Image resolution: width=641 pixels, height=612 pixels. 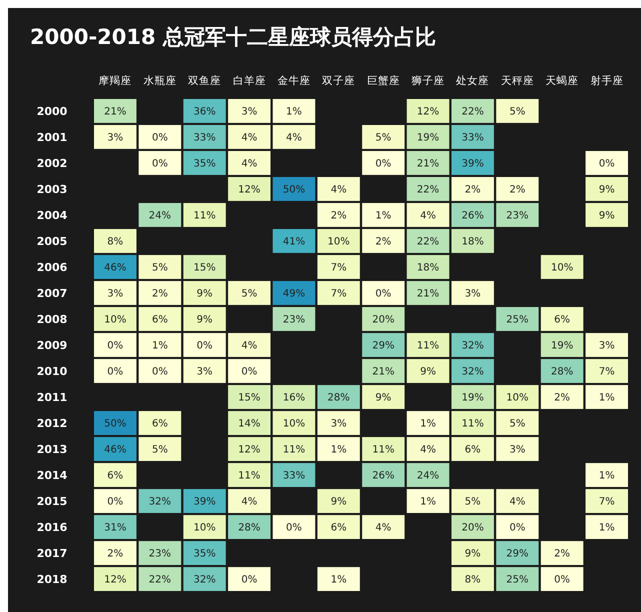 I want to click on y-tick-label: 2001, so click(x=52, y=137).